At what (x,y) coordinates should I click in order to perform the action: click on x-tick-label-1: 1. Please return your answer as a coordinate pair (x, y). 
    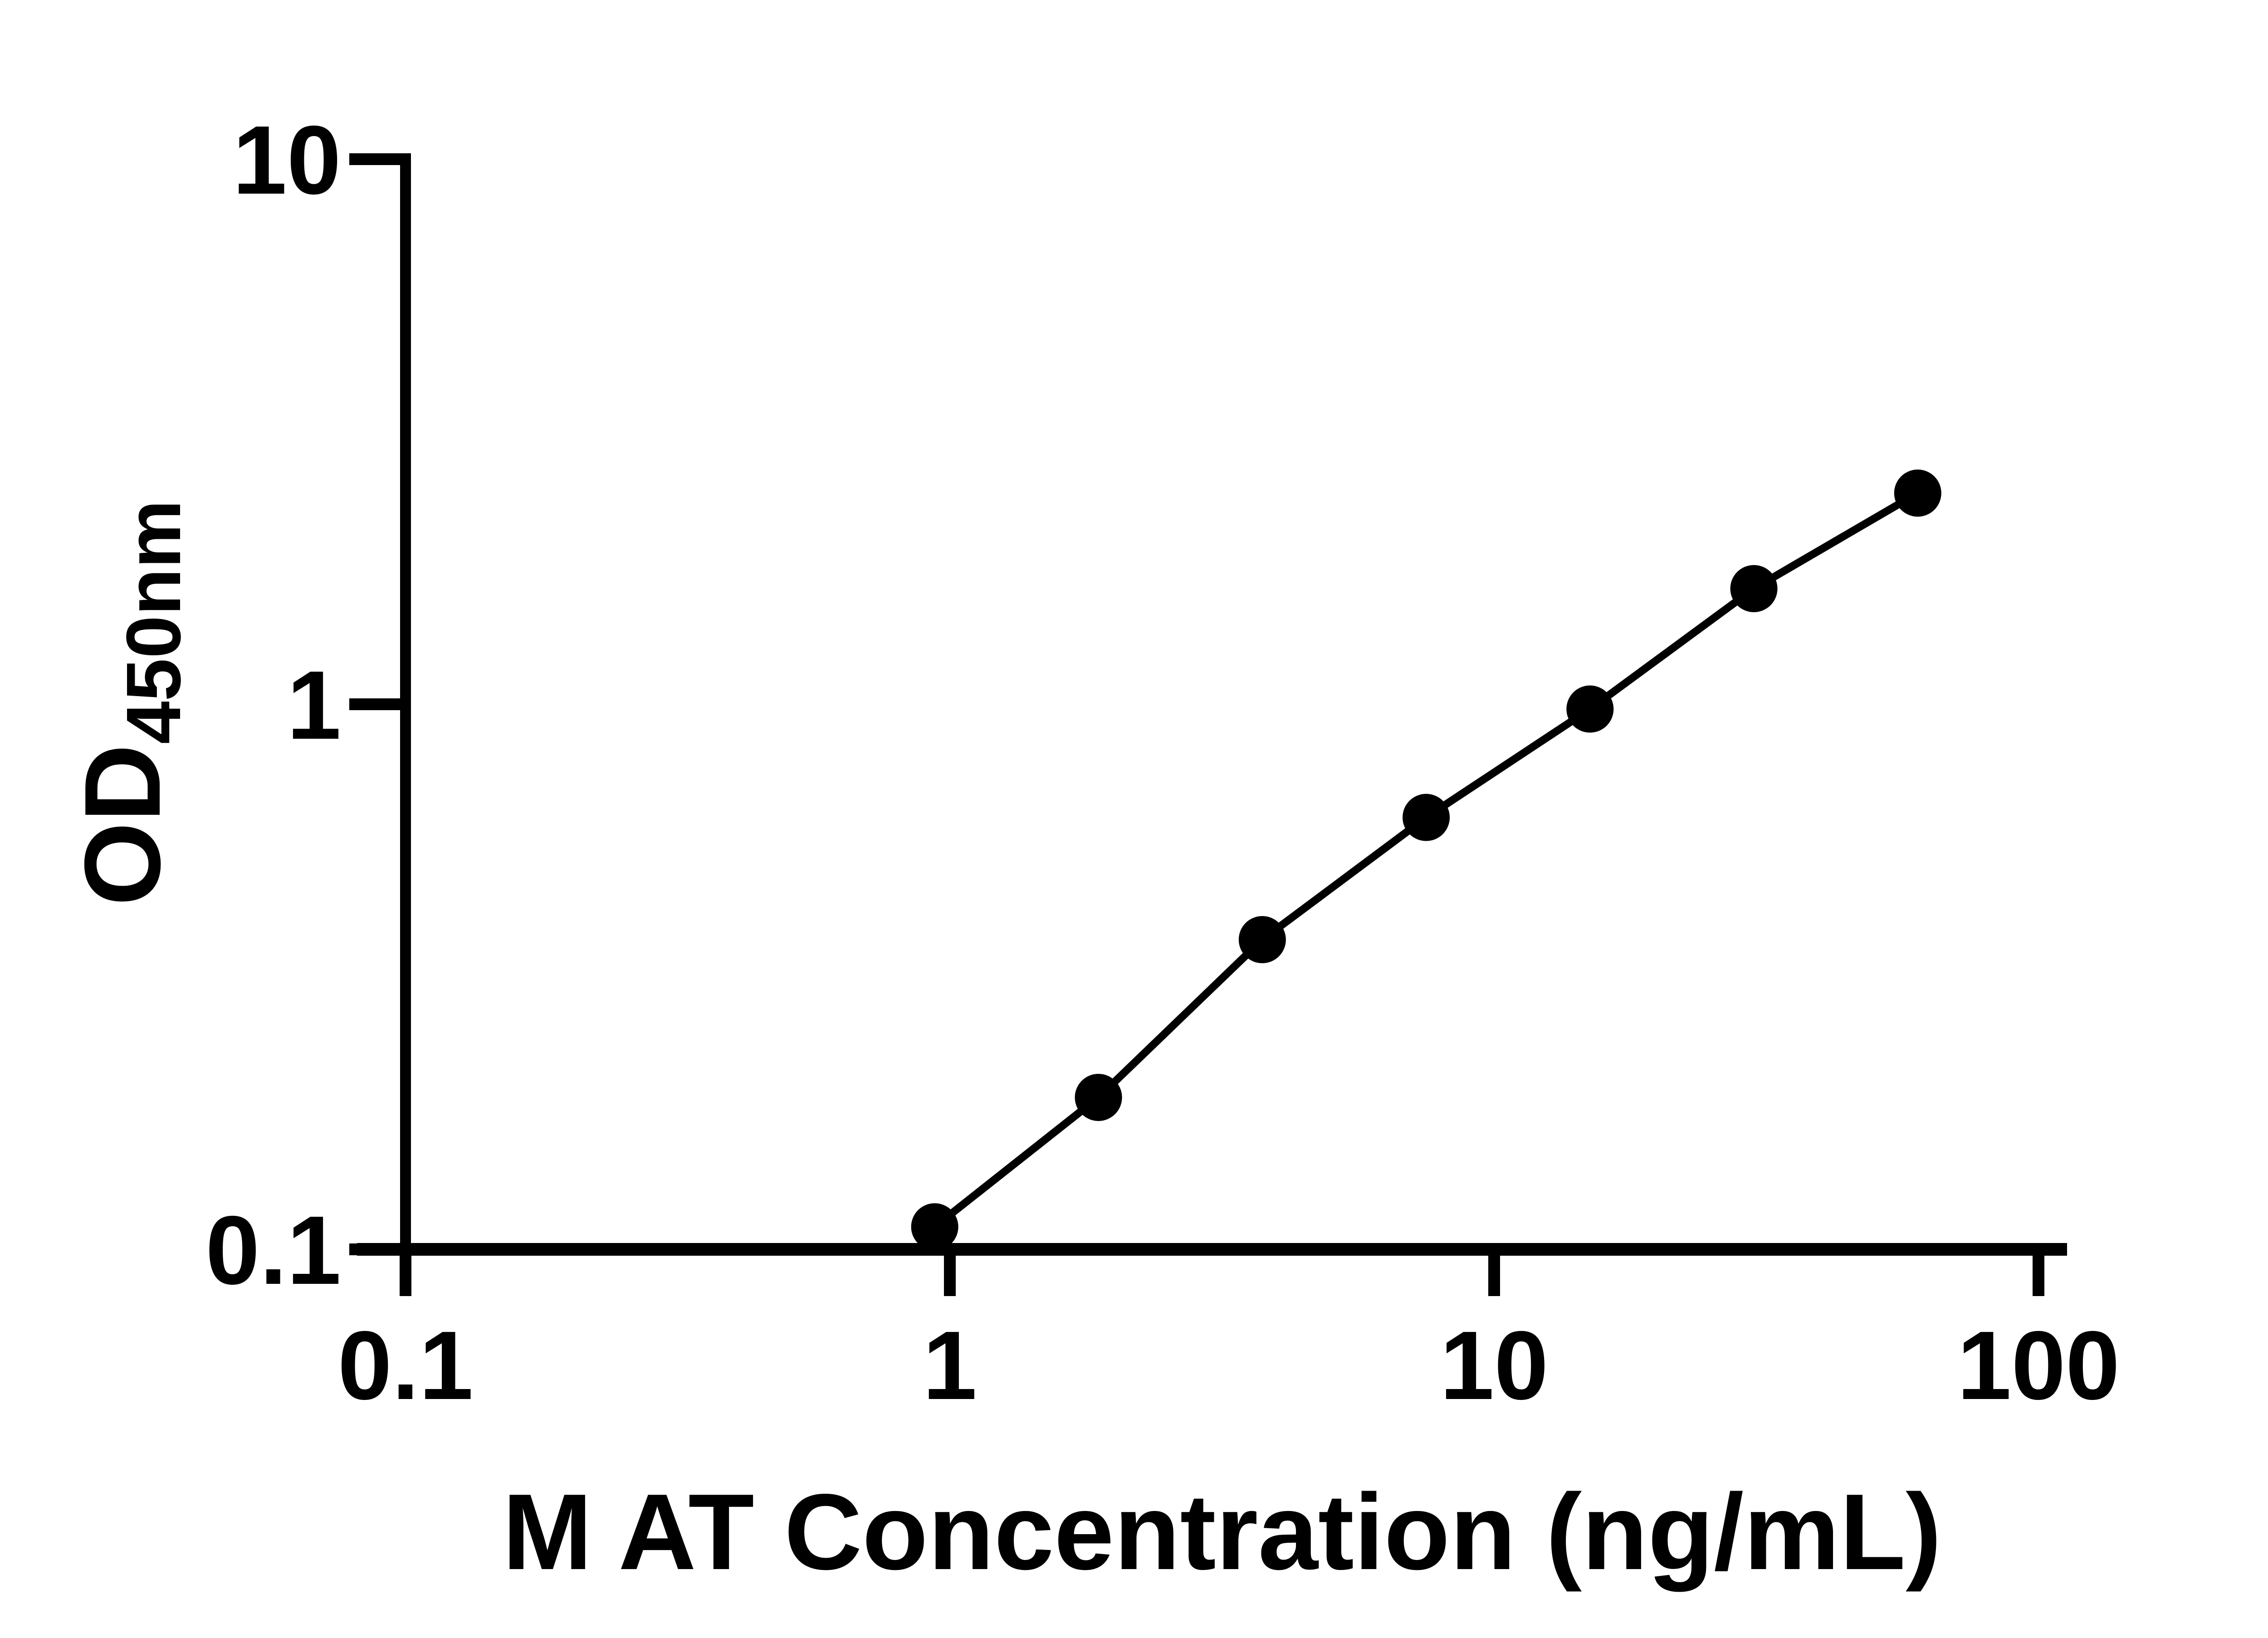
    Looking at the image, I should click on (950, 1365).